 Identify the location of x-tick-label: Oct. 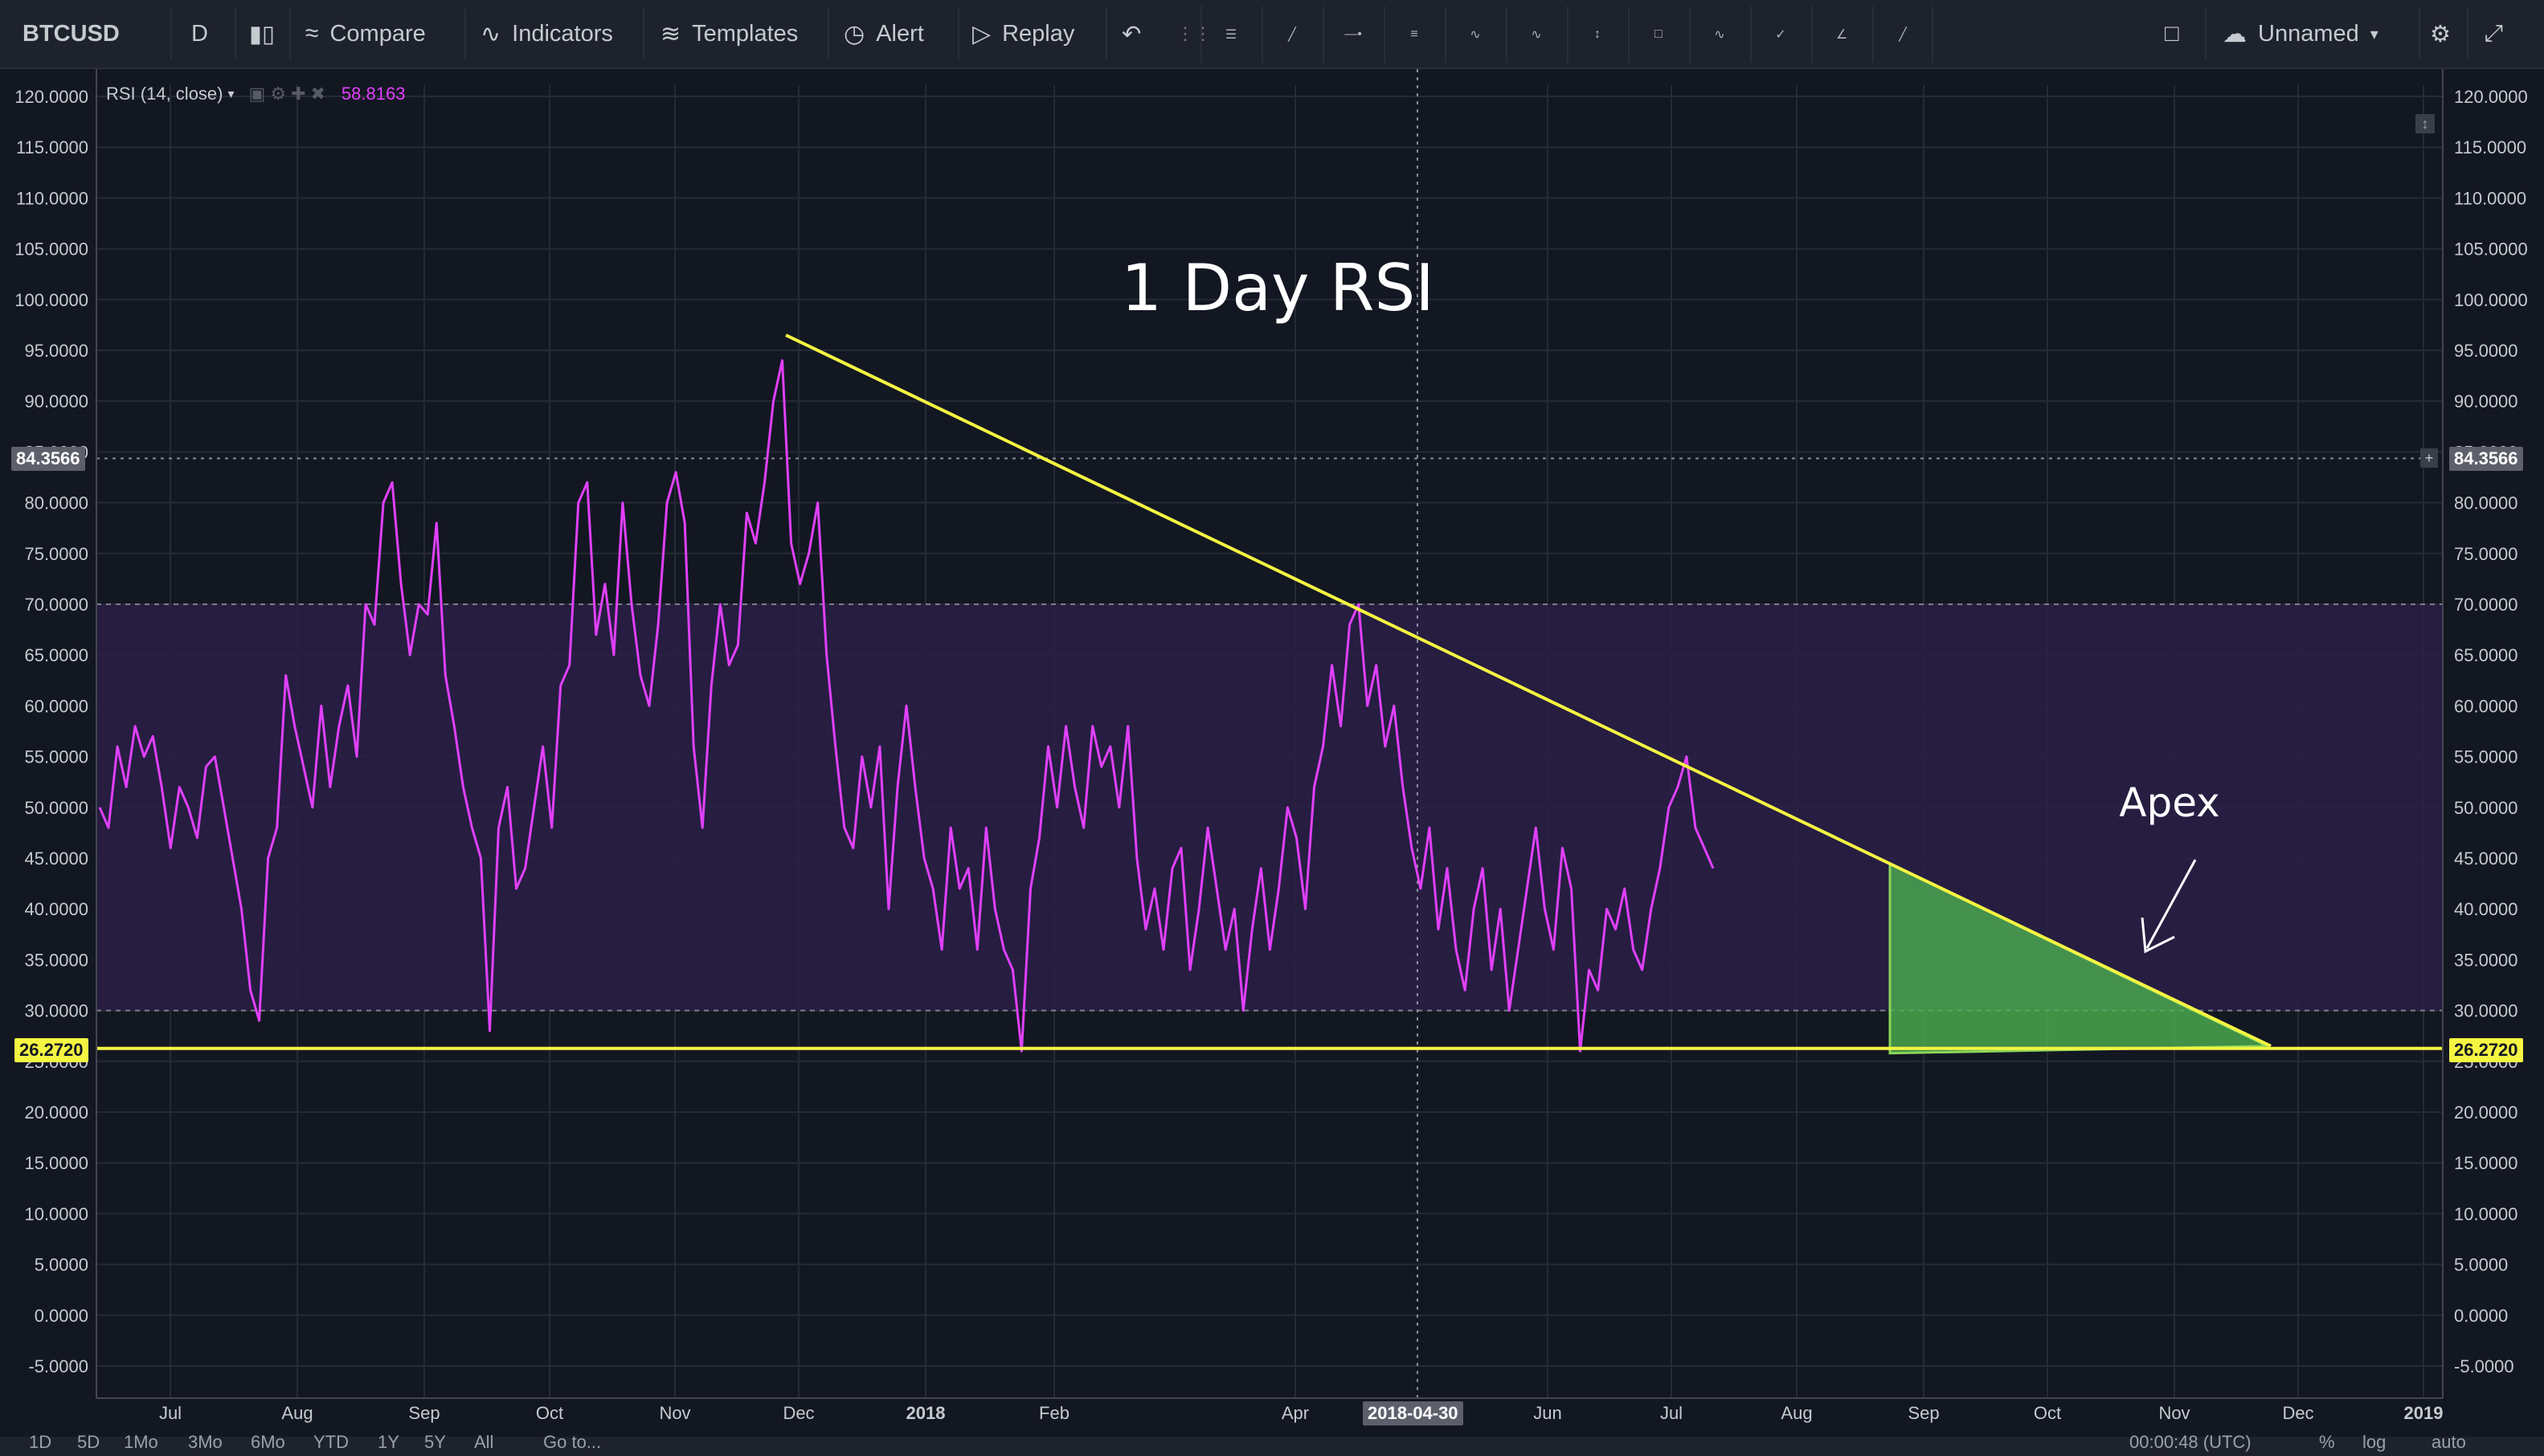
(2048, 1413).